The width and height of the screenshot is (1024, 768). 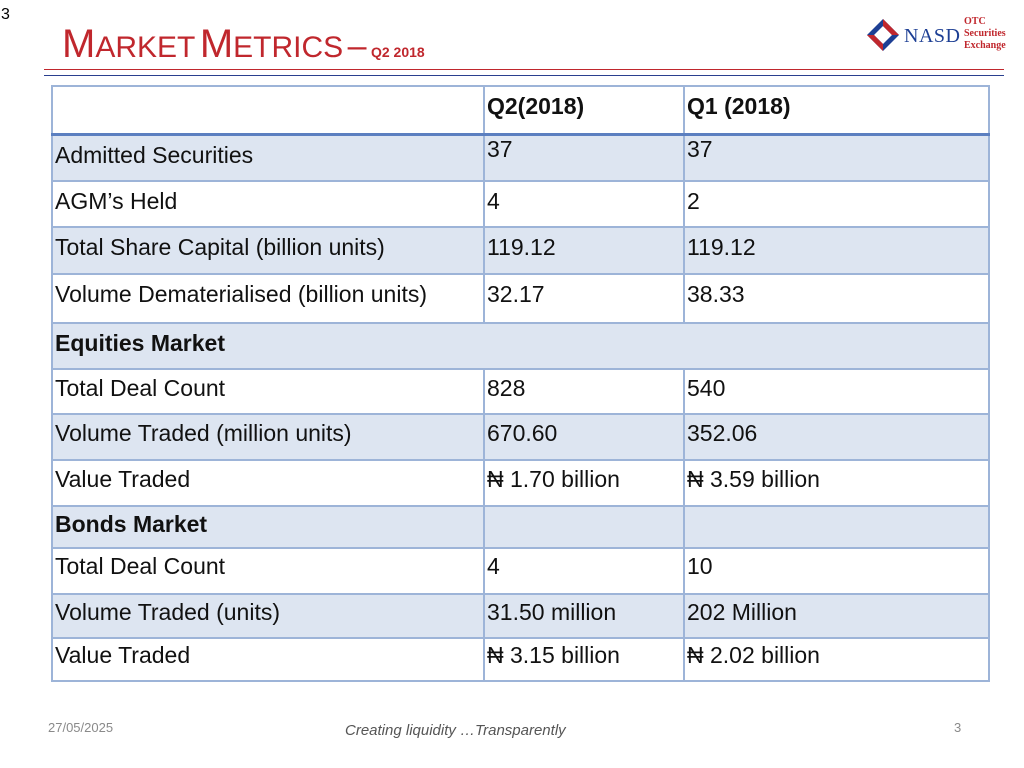 I want to click on footer-tagline: Creating liquidity …Transparently, so click(x=455, y=730).